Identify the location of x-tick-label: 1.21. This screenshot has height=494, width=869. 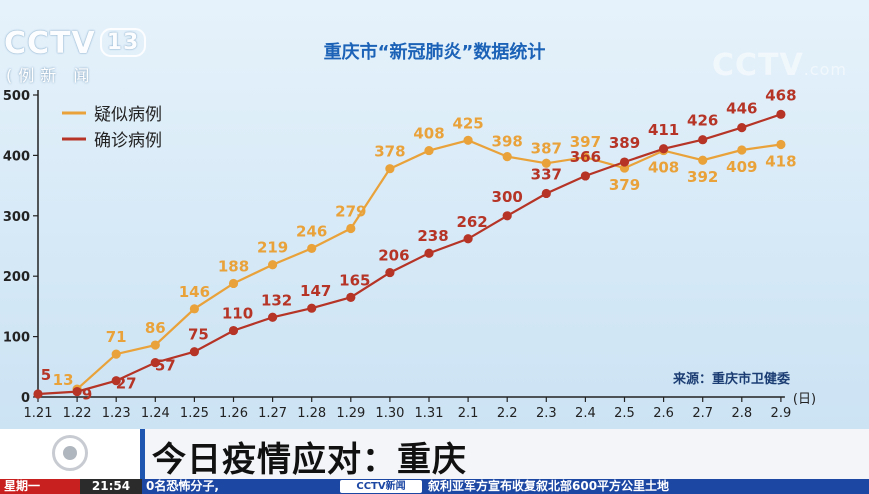
(38, 413).